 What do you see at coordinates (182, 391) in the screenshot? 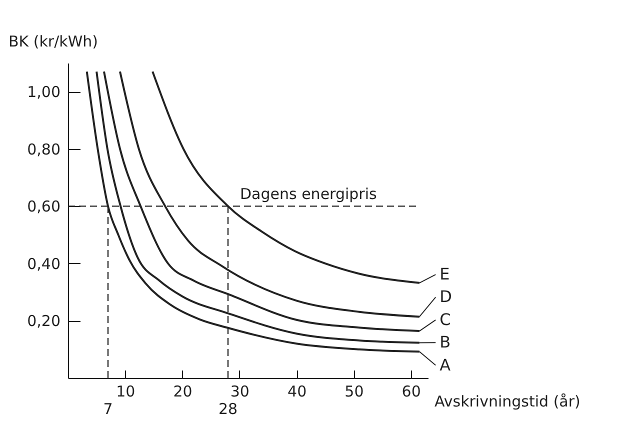
I see `x-tick-label: 20` at bounding box center [182, 391].